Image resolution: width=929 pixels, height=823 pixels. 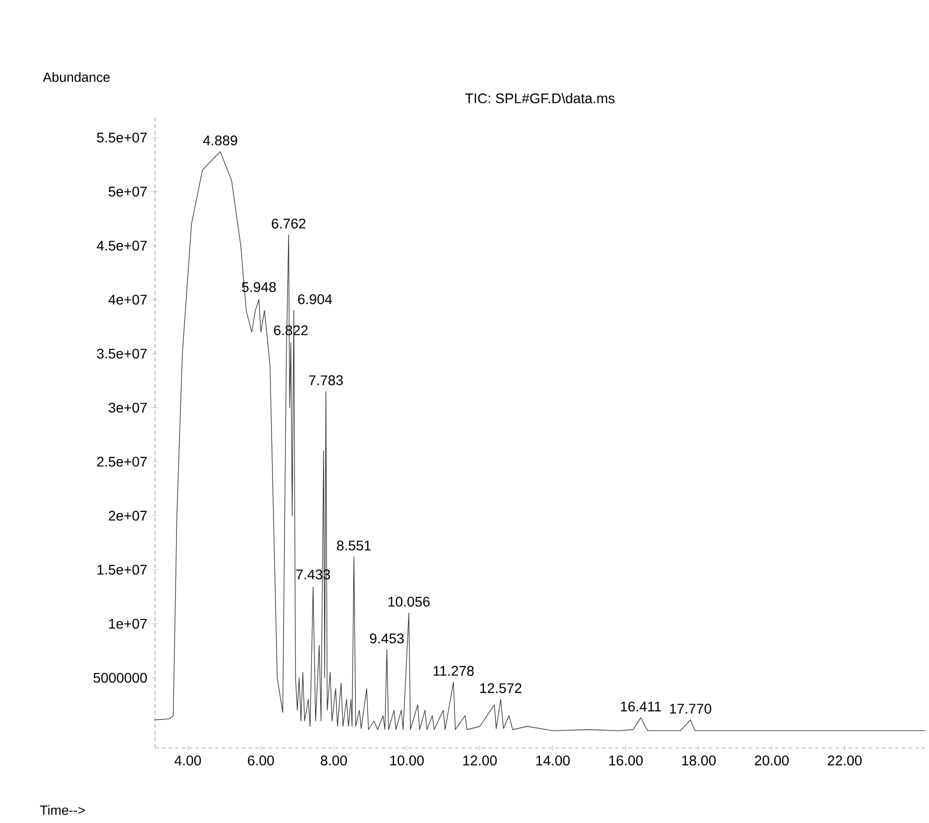 What do you see at coordinates (333, 761) in the screenshot?
I see `x-tick-label: 8.00` at bounding box center [333, 761].